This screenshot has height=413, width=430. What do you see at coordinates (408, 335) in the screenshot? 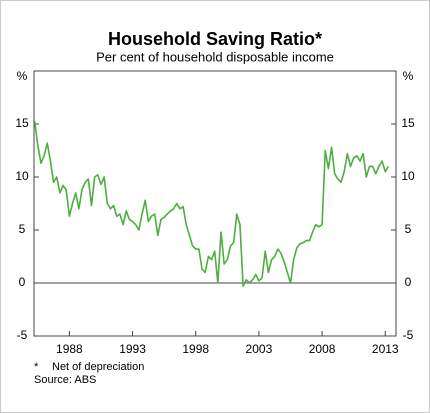
I see `y-tick-label-right: -5` at bounding box center [408, 335].